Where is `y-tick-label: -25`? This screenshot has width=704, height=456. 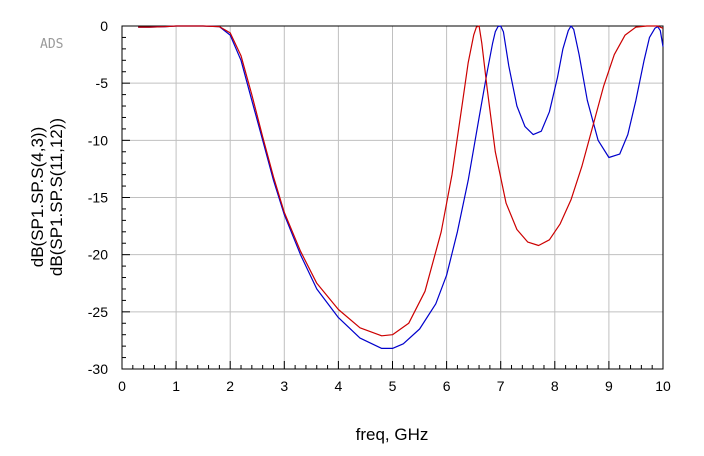
y-tick-label: -25 is located at coordinates (98, 312).